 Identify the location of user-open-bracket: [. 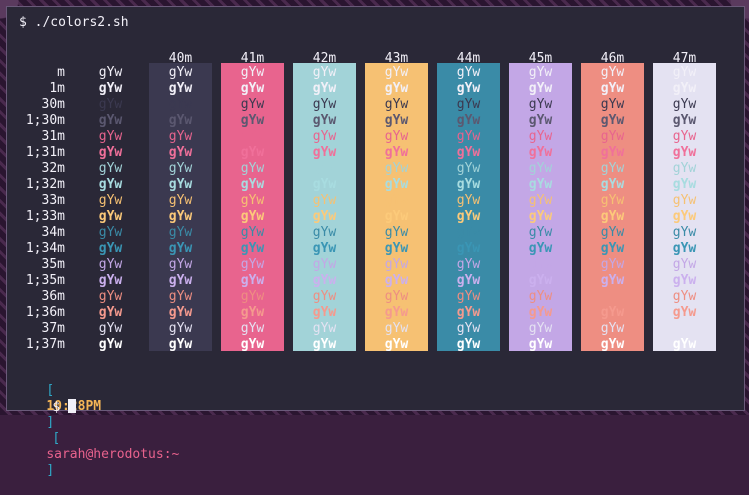
(56, 438).